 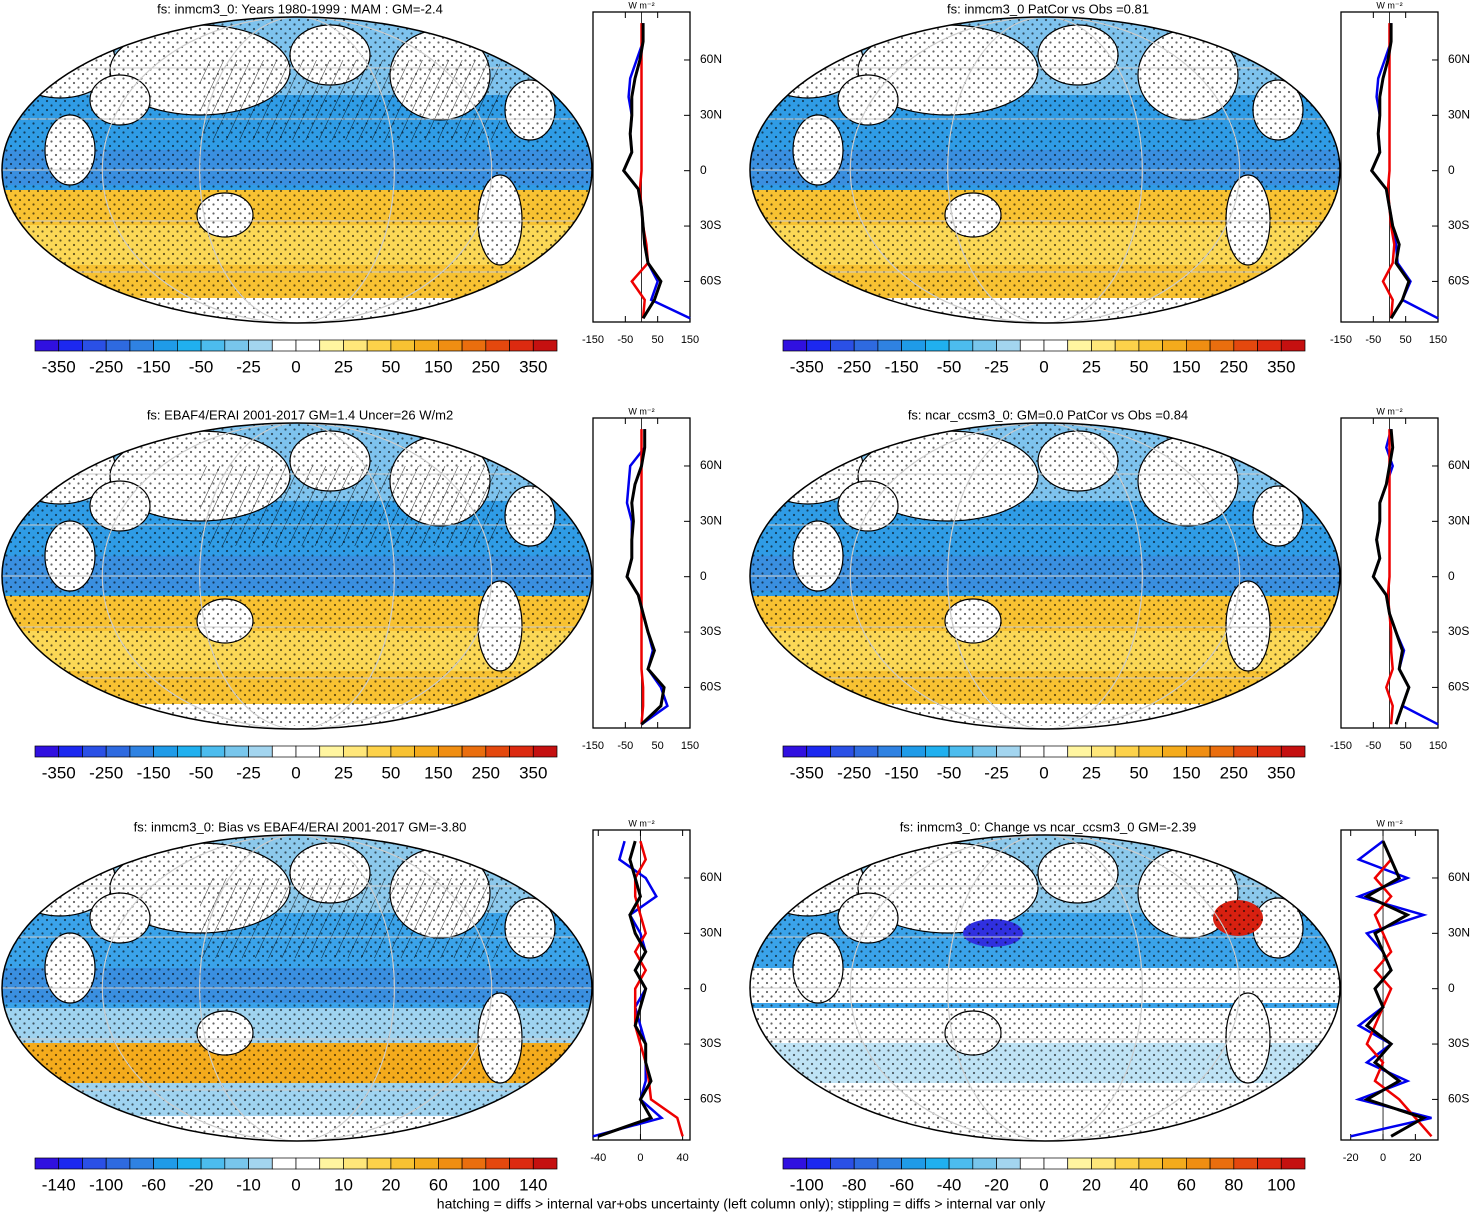 What do you see at coordinates (1383, 1158) in the screenshot?
I see `x-tick-label: 0` at bounding box center [1383, 1158].